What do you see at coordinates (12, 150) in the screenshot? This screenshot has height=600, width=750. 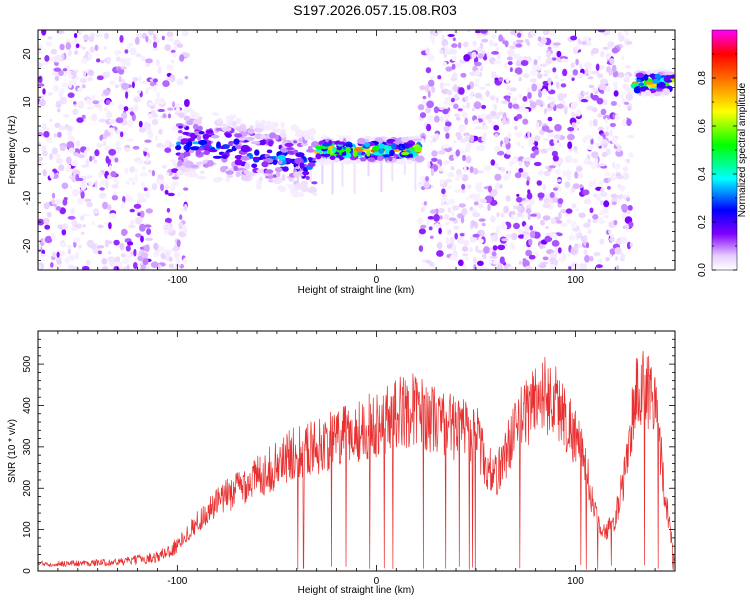 I see `spectrogram-y-axis-label: Frequency (Hz)` at bounding box center [12, 150].